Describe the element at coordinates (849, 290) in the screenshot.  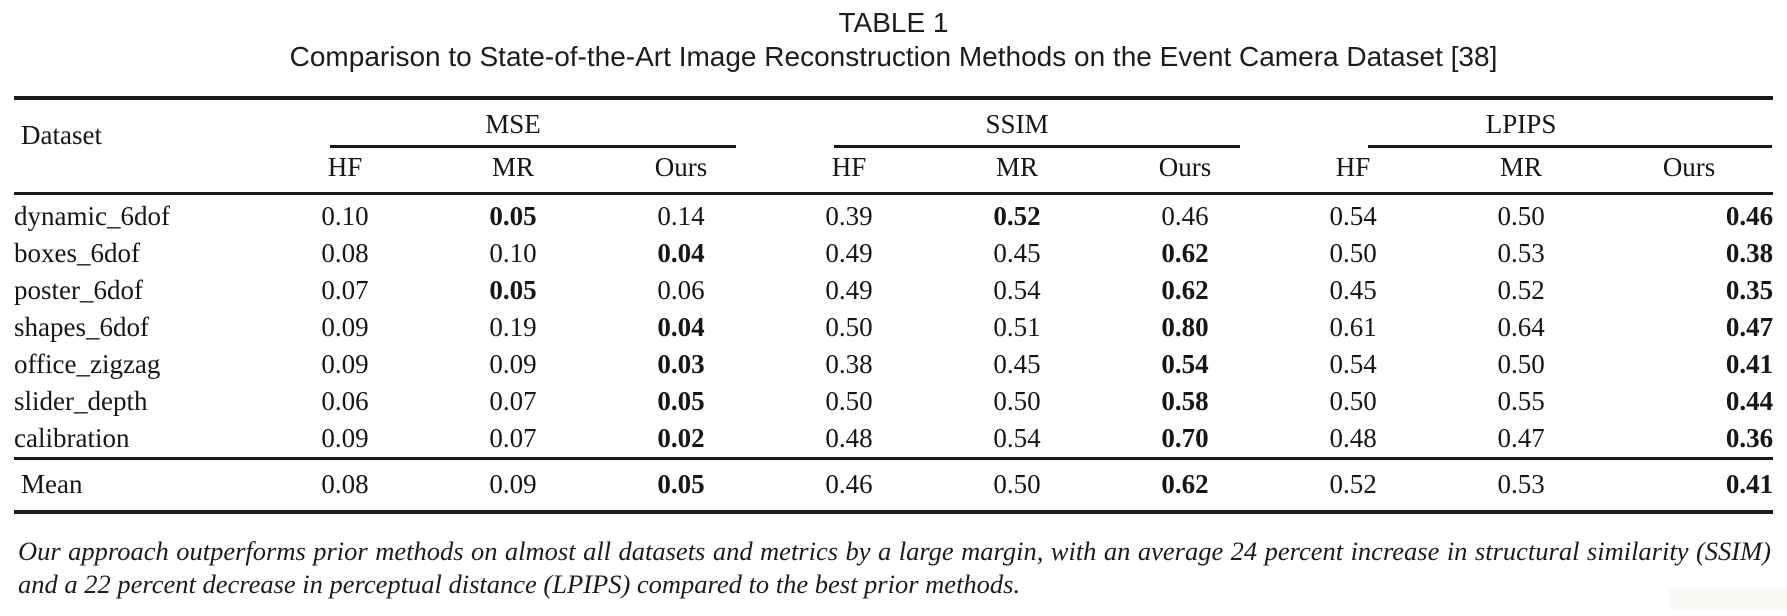
I see `value-cell: 0.49` at that location.